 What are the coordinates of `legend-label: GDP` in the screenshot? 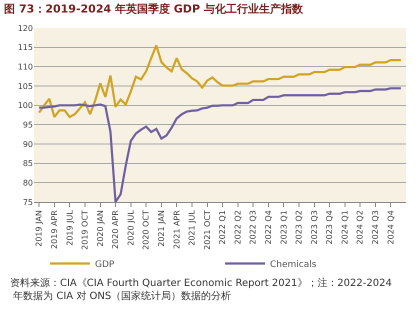 It's located at (105, 265).